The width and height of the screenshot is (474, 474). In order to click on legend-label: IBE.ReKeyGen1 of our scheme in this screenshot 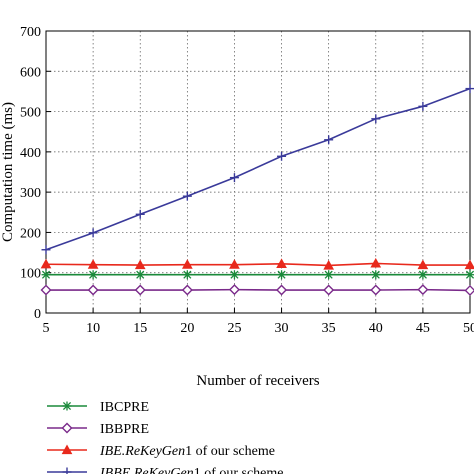, I will do `click(187, 451)`.